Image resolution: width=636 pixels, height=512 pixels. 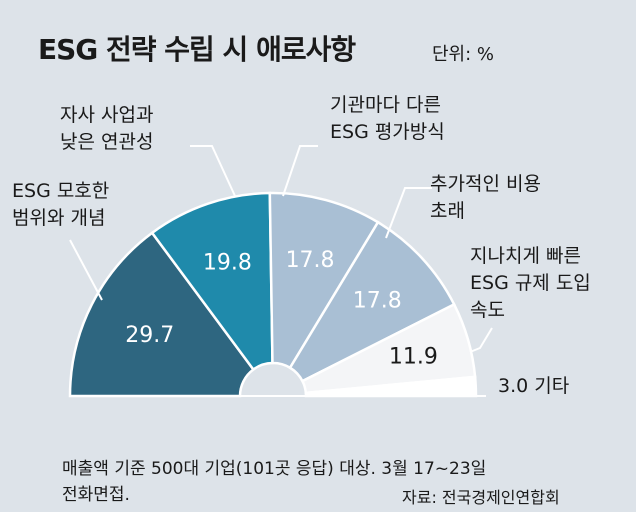 I want to click on category-label-line: 3.0 기타, so click(x=533, y=386).